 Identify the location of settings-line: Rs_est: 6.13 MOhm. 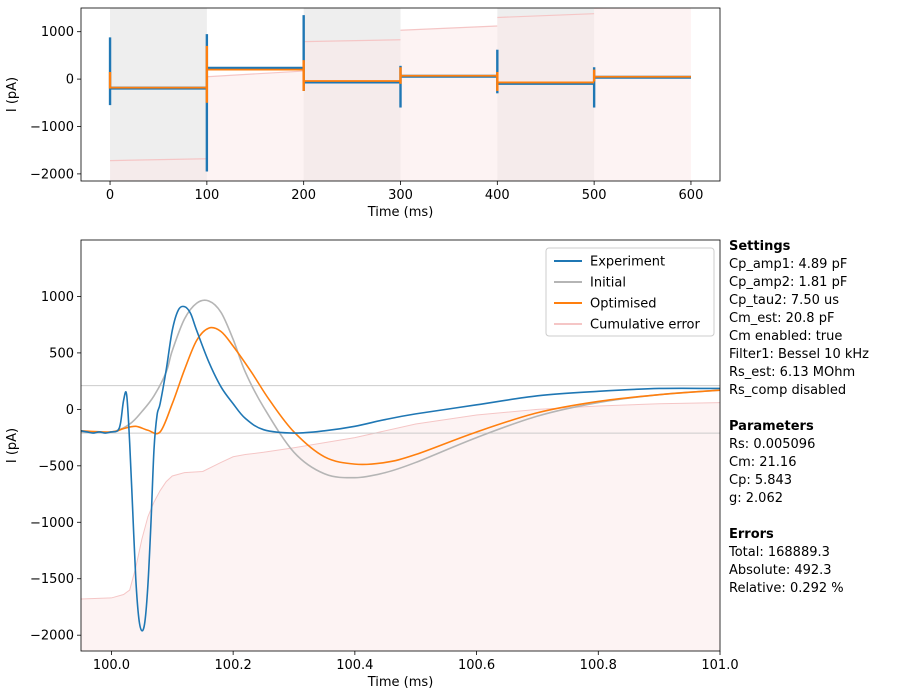
(792, 372).